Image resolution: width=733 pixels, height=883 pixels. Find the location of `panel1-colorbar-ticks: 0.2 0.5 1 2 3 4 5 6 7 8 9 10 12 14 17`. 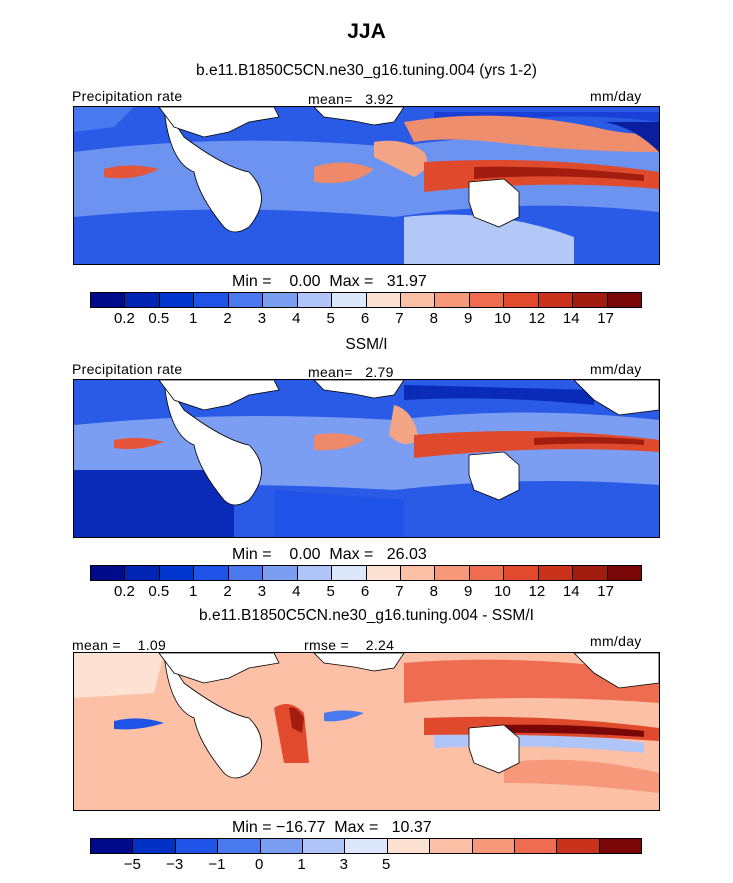

panel1-colorbar-ticks: 0.2 0.5 1 2 3 4 5 6 7 8 9 10 12 14 17 is located at coordinates (365, 319).